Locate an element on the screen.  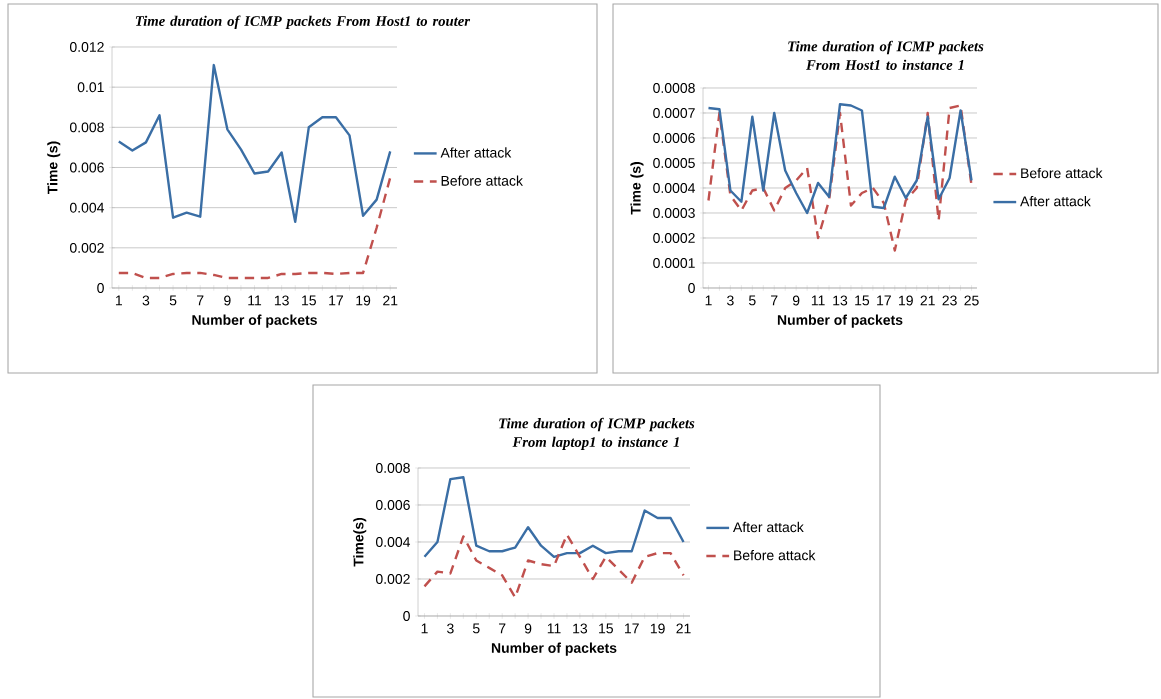
y-tick-label: 0.0006 is located at coordinates (674, 138).